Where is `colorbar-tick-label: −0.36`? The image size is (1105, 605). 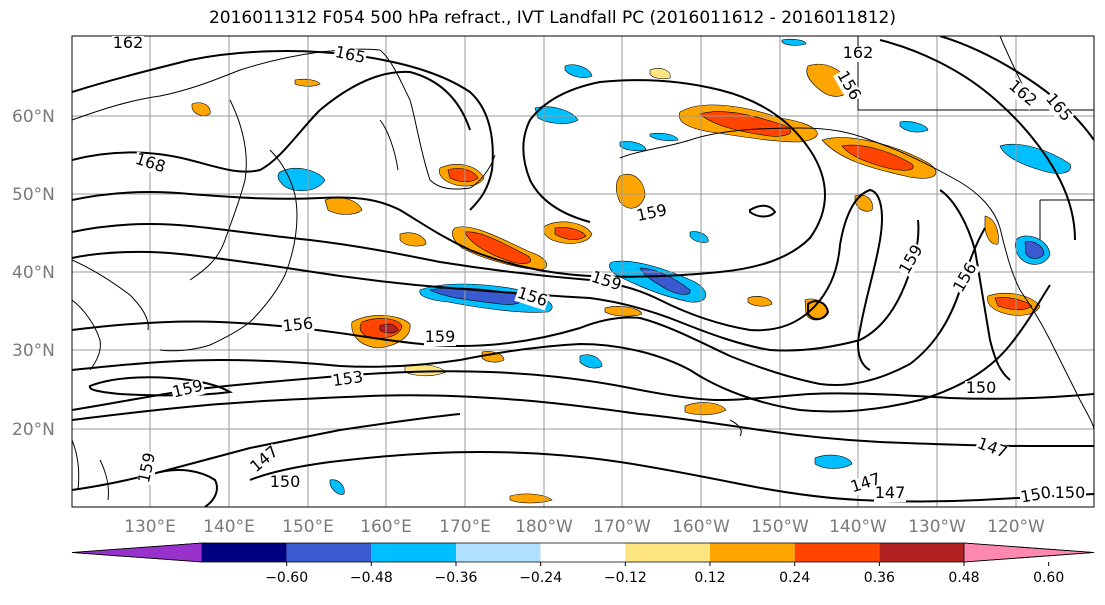 colorbar-tick-label: −0.36 is located at coordinates (456, 578).